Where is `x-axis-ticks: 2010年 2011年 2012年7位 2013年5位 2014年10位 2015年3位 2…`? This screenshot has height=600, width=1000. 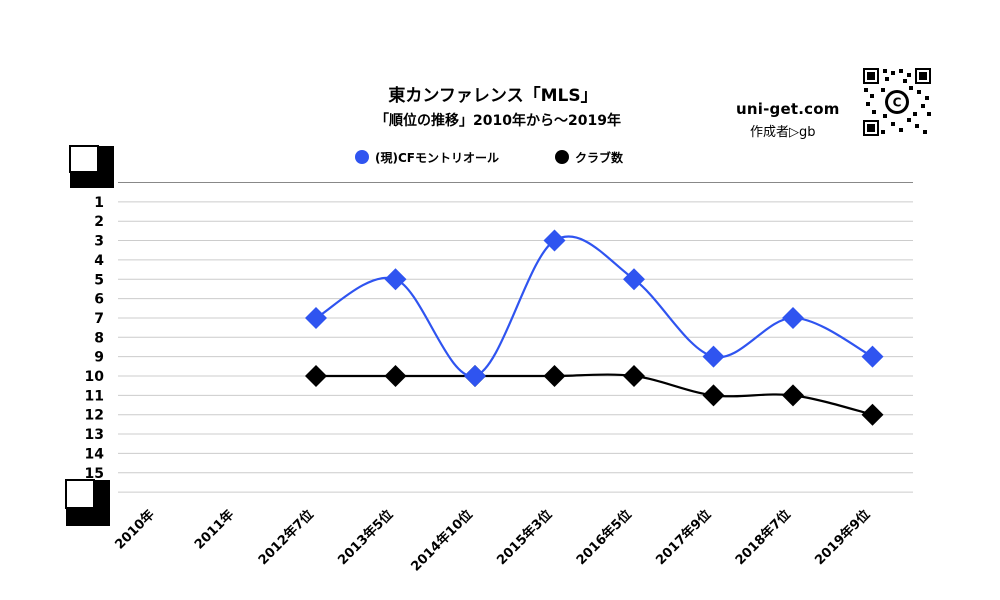 x-axis-ticks: 2010年 2011年 2012年7位 2013年5位 2014年10位 2015年3位 2… is located at coordinates (493, 541).